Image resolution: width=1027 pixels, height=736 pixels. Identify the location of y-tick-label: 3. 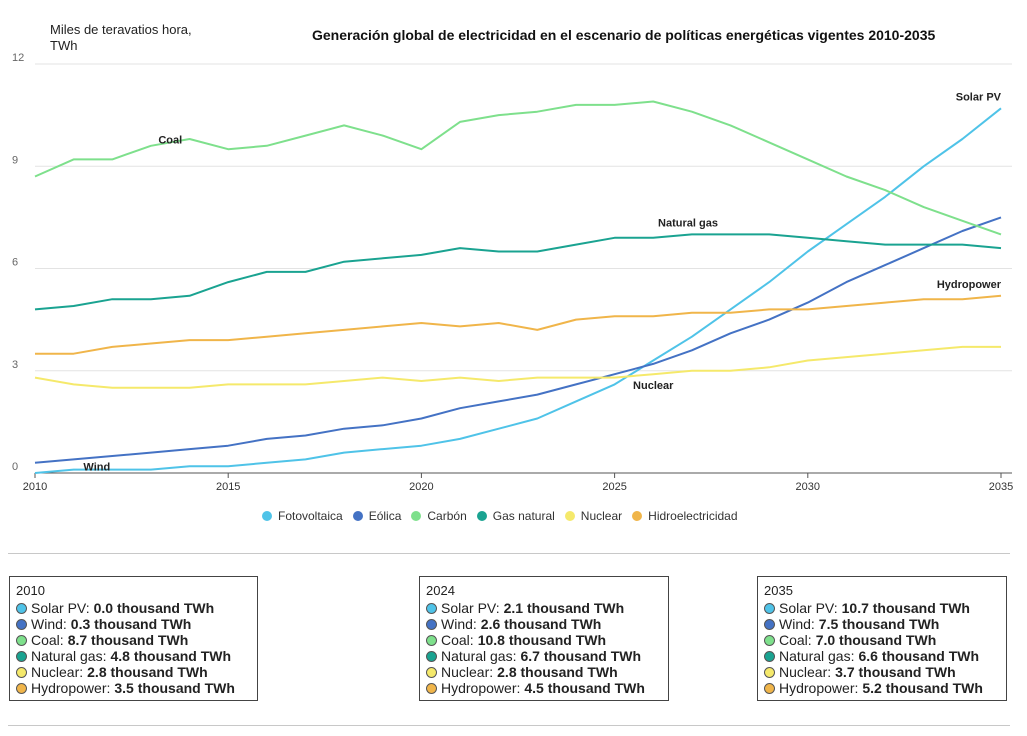
(15, 365).